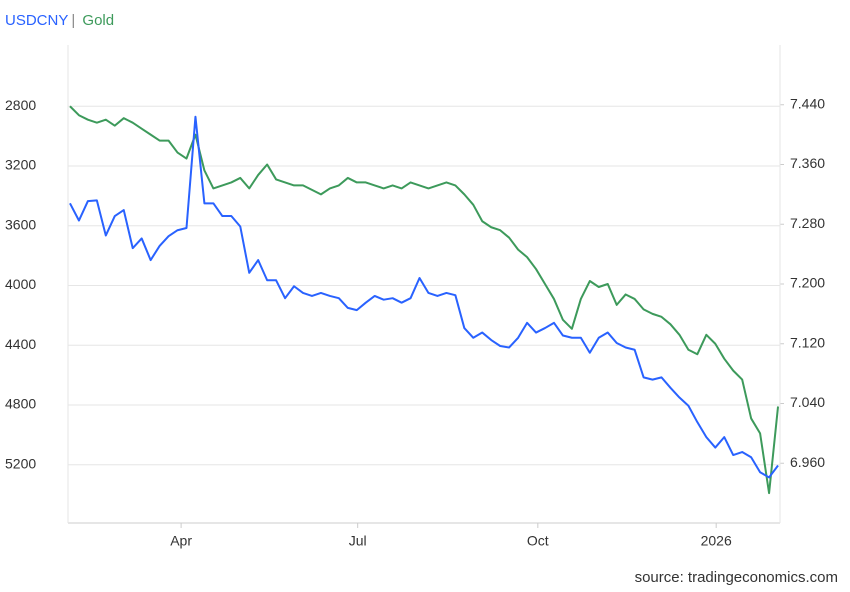 The width and height of the screenshot is (850, 592). Describe the element at coordinates (807, 223) in the screenshot. I see `y2-tick-label: 7.280` at that location.